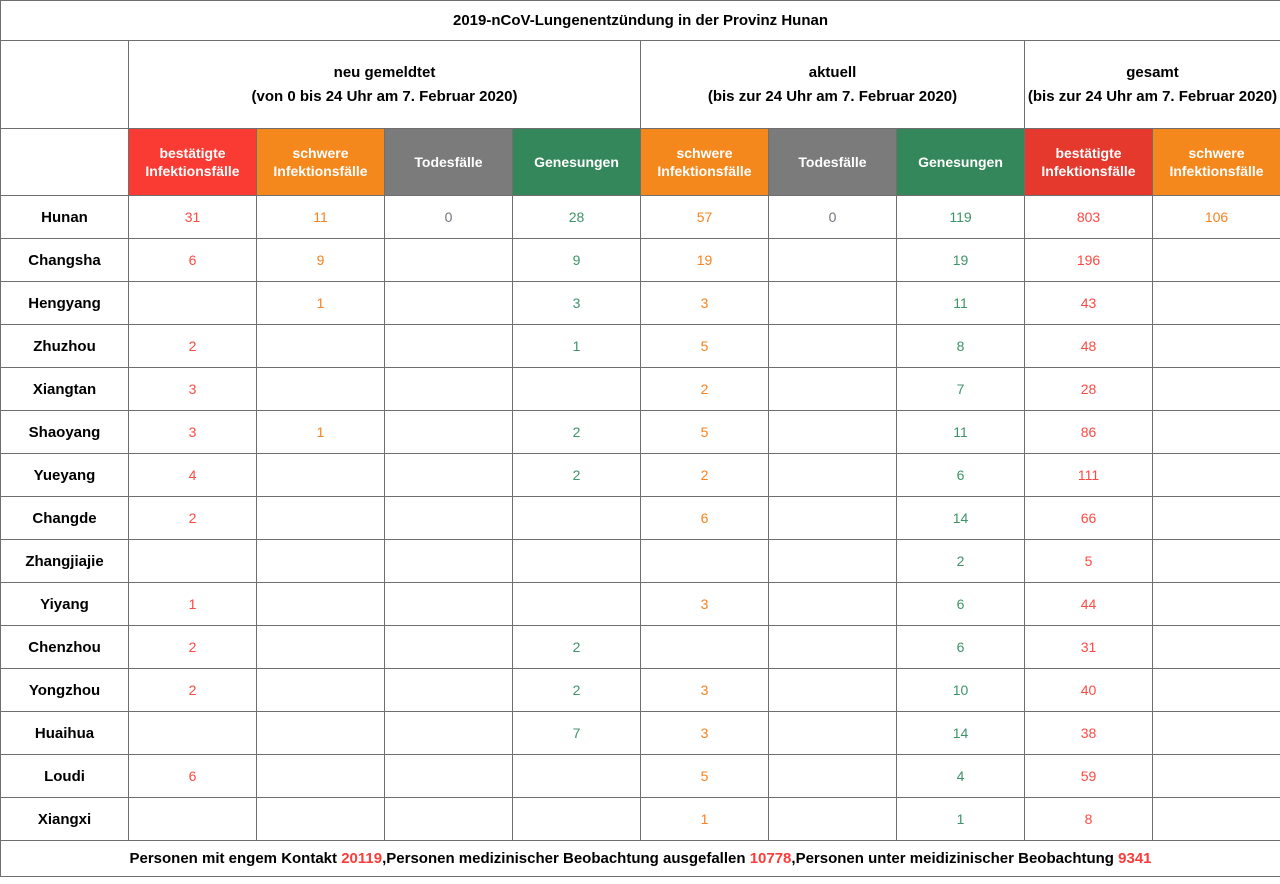 This screenshot has height=884, width=1280. Describe the element at coordinates (64, 776) in the screenshot. I see `region-name: Loudi` at that location.